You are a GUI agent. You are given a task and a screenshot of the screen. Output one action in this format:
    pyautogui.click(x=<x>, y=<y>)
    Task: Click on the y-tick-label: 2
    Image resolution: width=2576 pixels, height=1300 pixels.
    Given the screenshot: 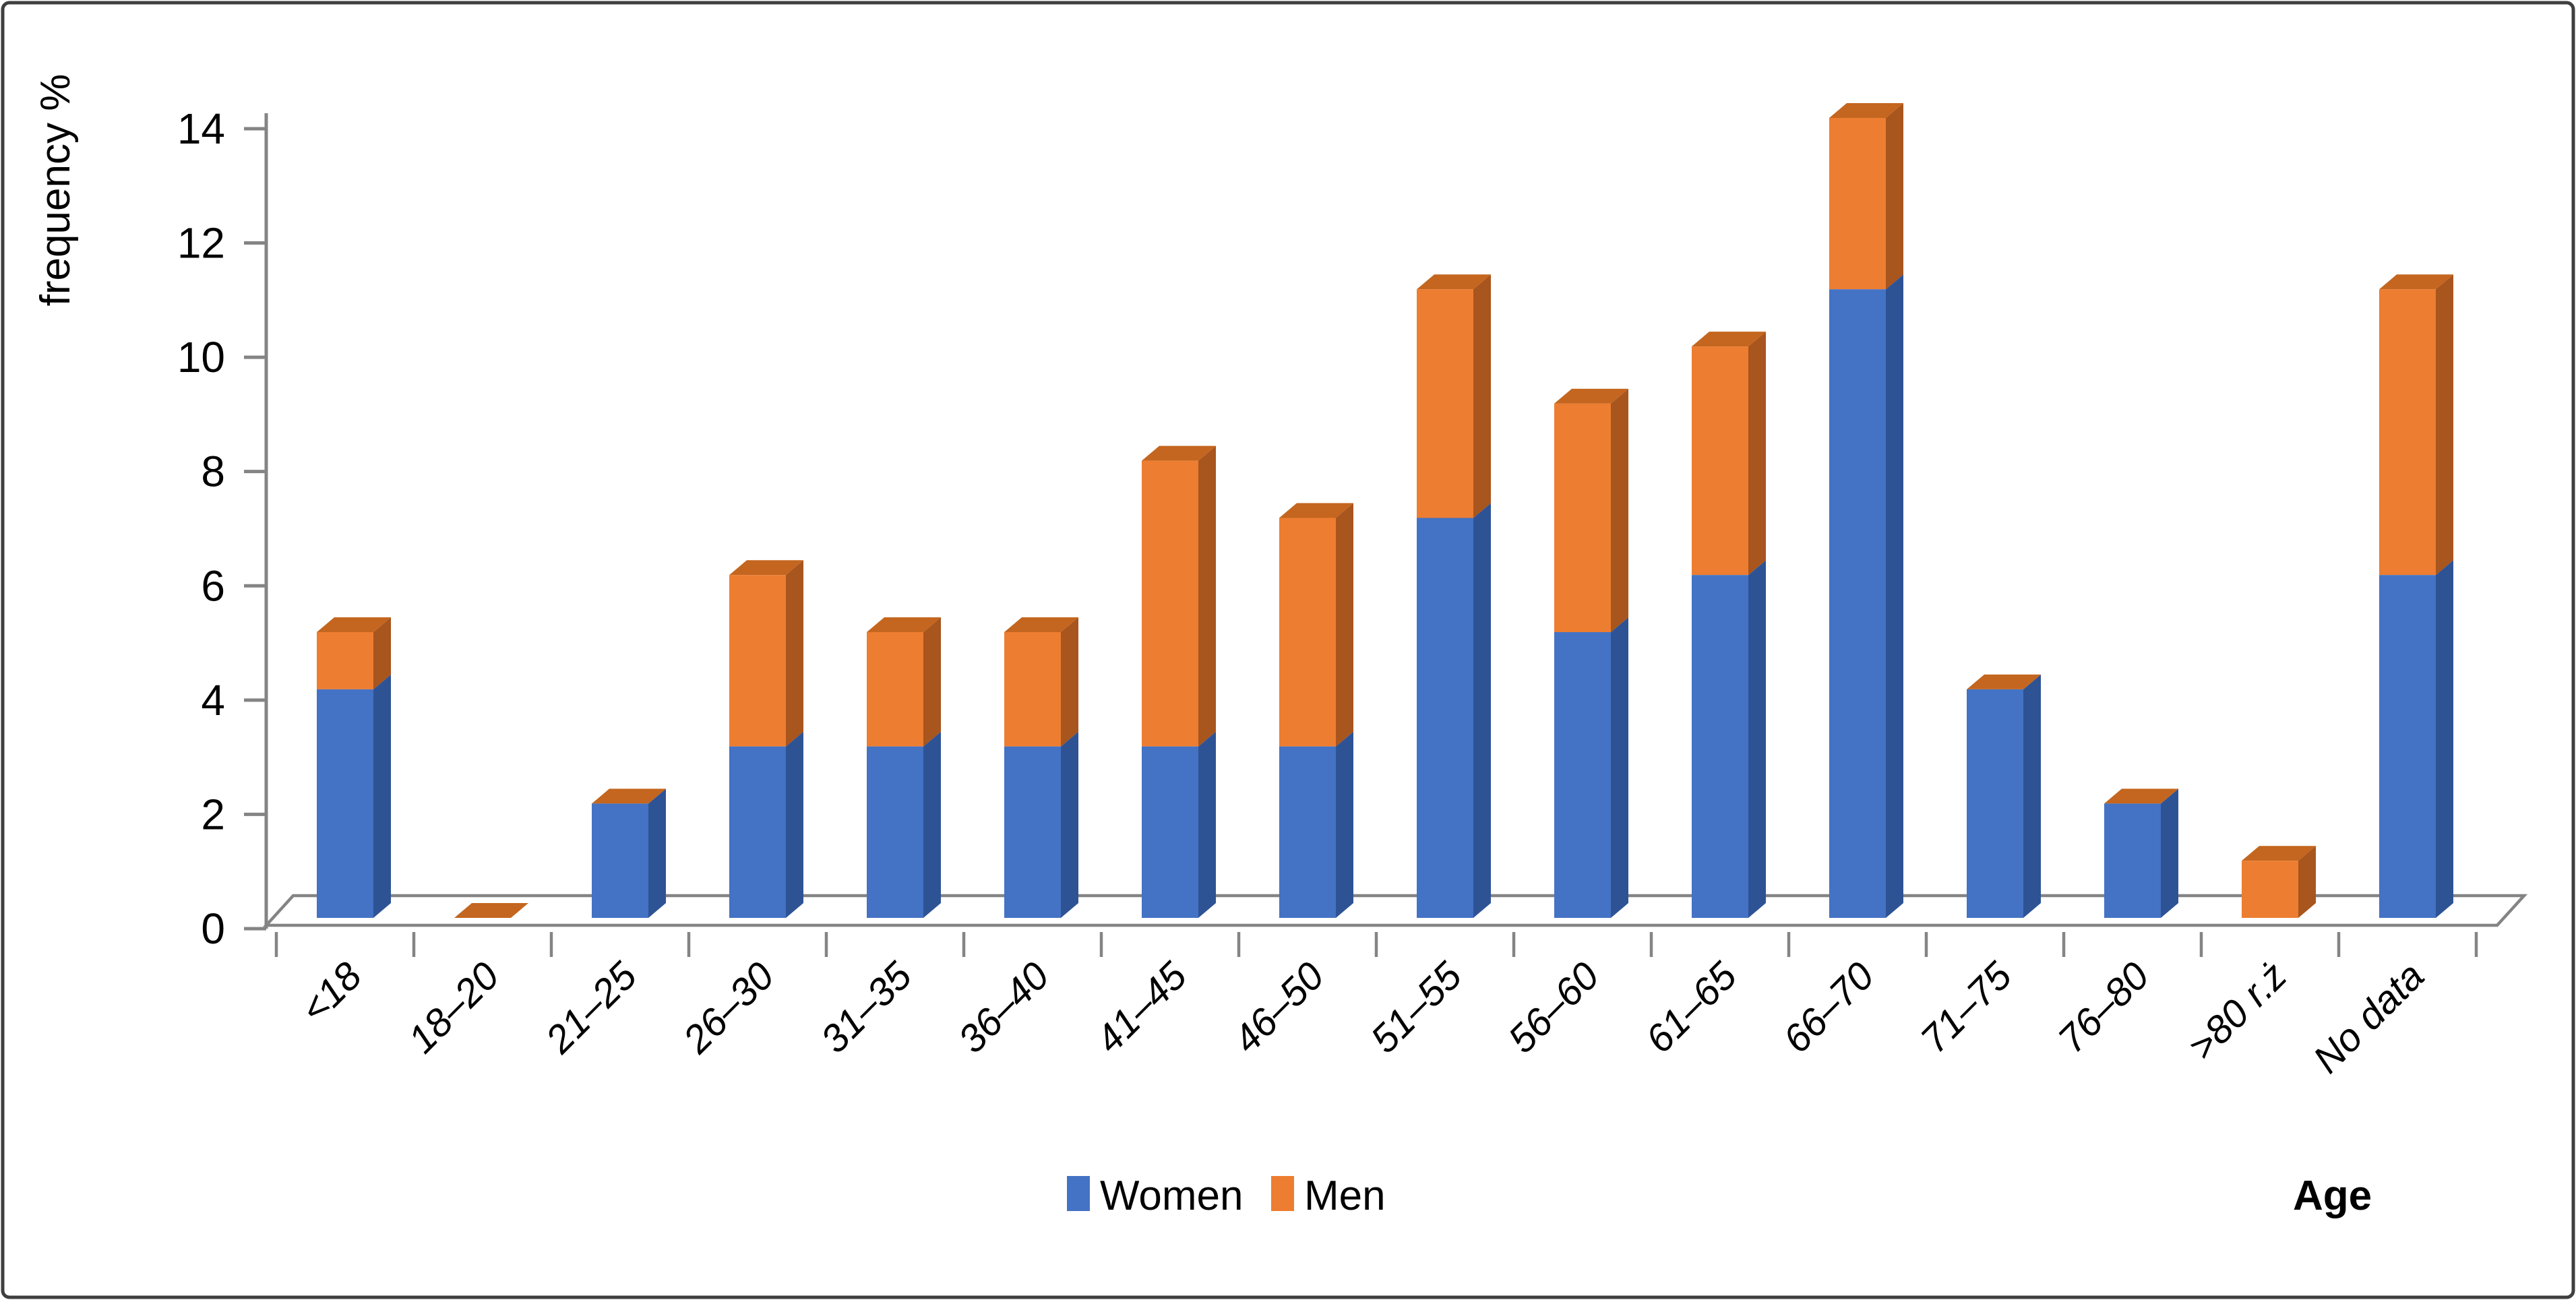 What is the action you would take?
    pyautogui.click(x=213, y=814)
    